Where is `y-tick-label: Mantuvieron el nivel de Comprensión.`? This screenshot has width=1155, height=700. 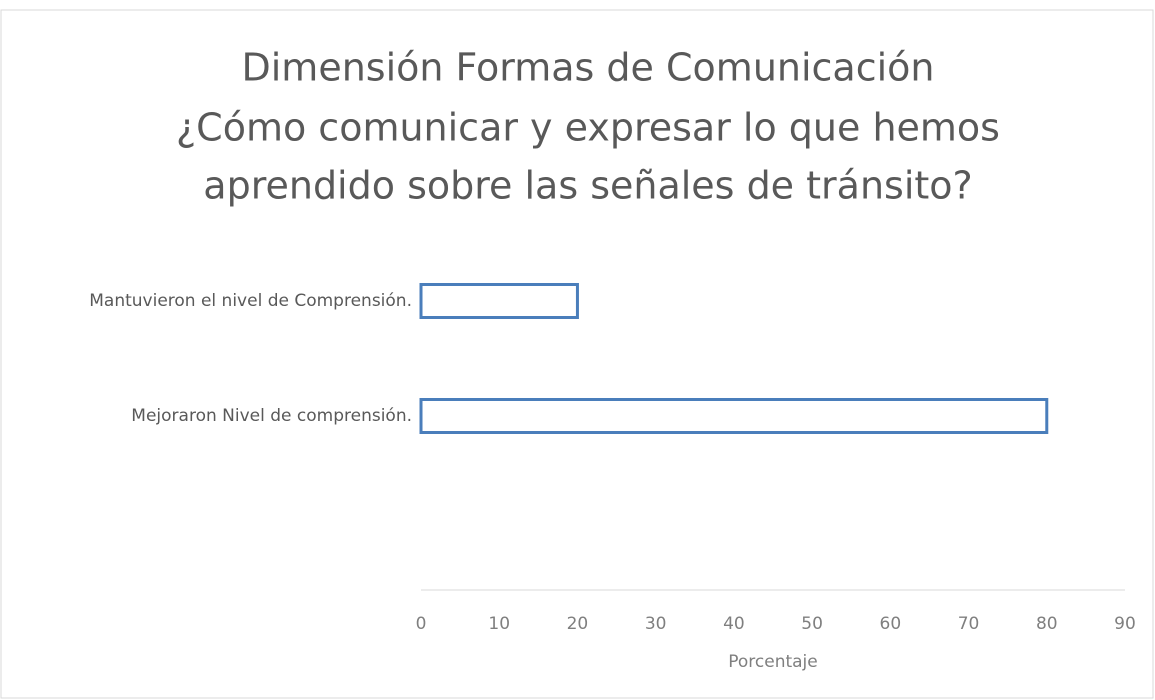
y-tick-label: Mantuvieron el nivel de Comprensión. is located at coordinates (250, 301).